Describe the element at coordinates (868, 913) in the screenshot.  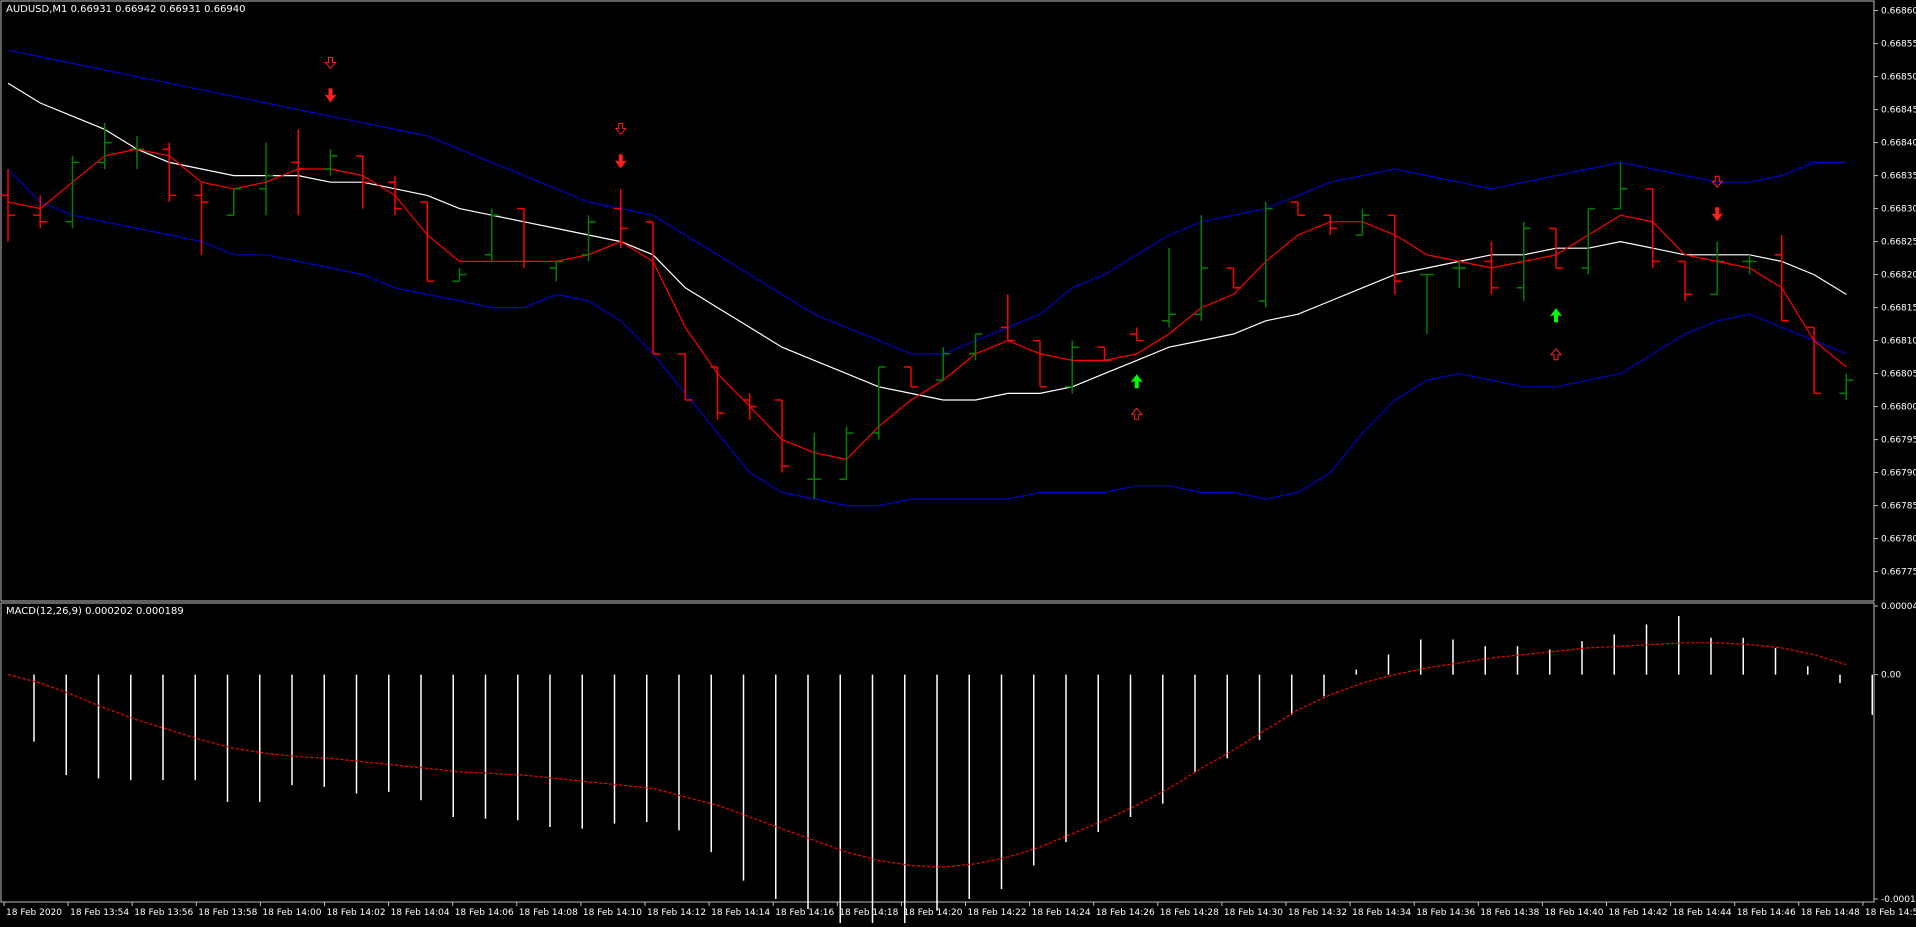
I see `time-label: 18 Feb 14:18` at that location.